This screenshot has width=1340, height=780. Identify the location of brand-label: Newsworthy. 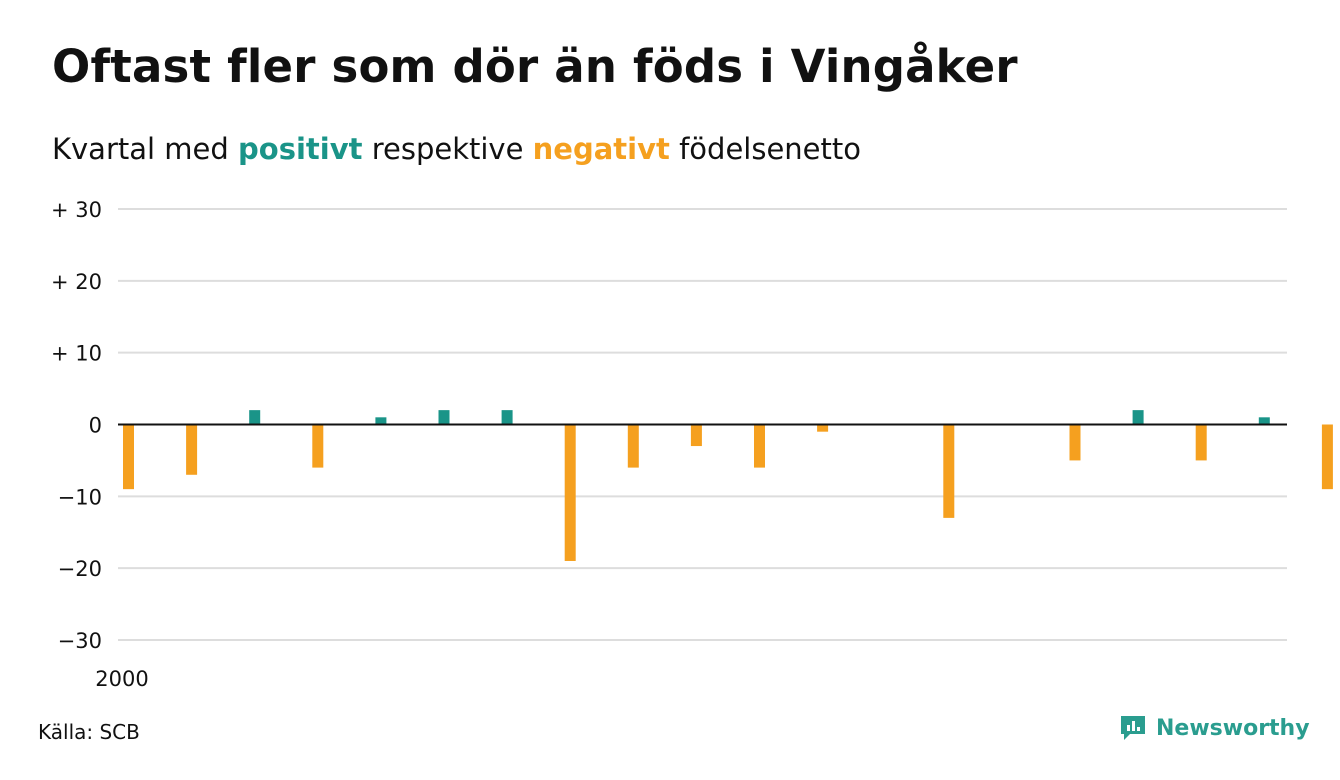
(1233, 728).